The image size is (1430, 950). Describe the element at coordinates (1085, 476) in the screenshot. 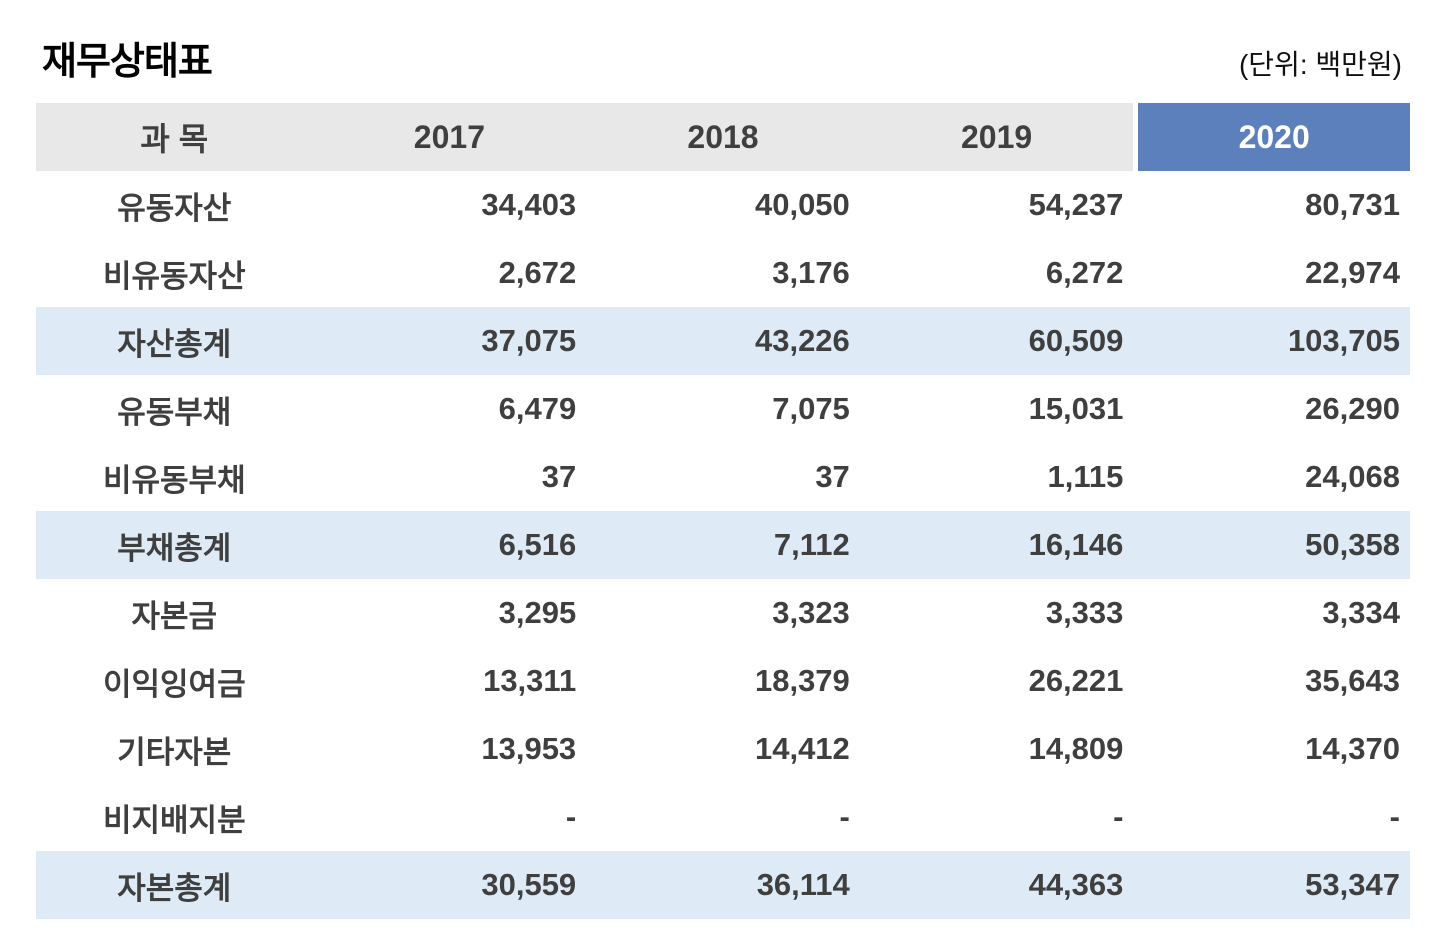

I see `value-2019: 1,115` at that location.